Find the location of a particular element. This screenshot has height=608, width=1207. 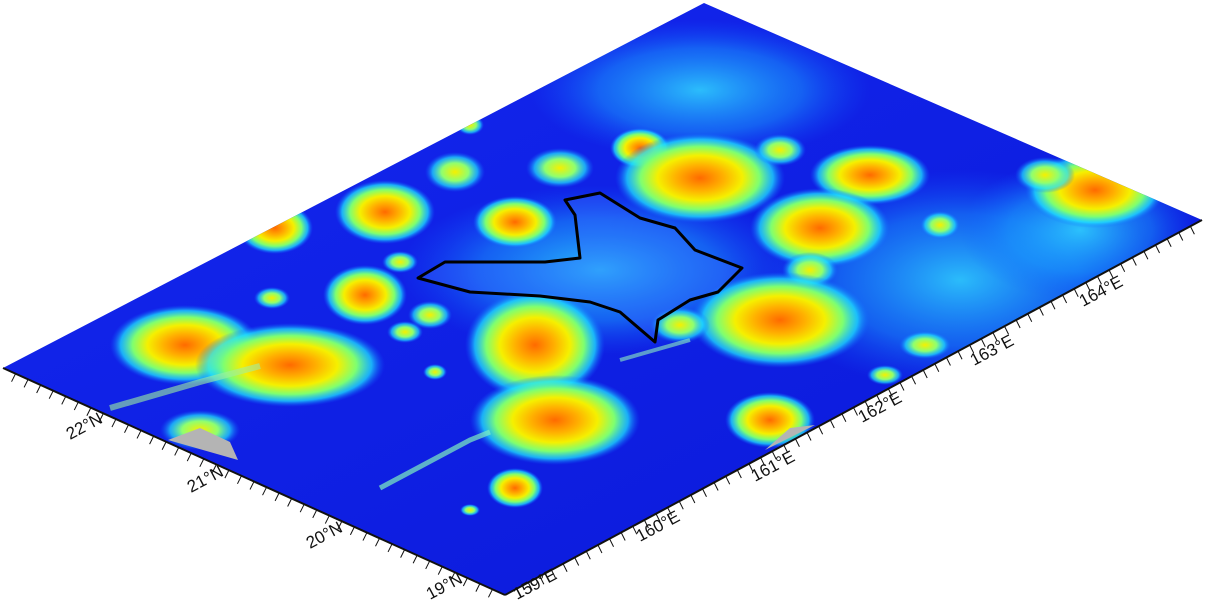

latitude-tick-label: 21°N is located at coordinates (205, 479).